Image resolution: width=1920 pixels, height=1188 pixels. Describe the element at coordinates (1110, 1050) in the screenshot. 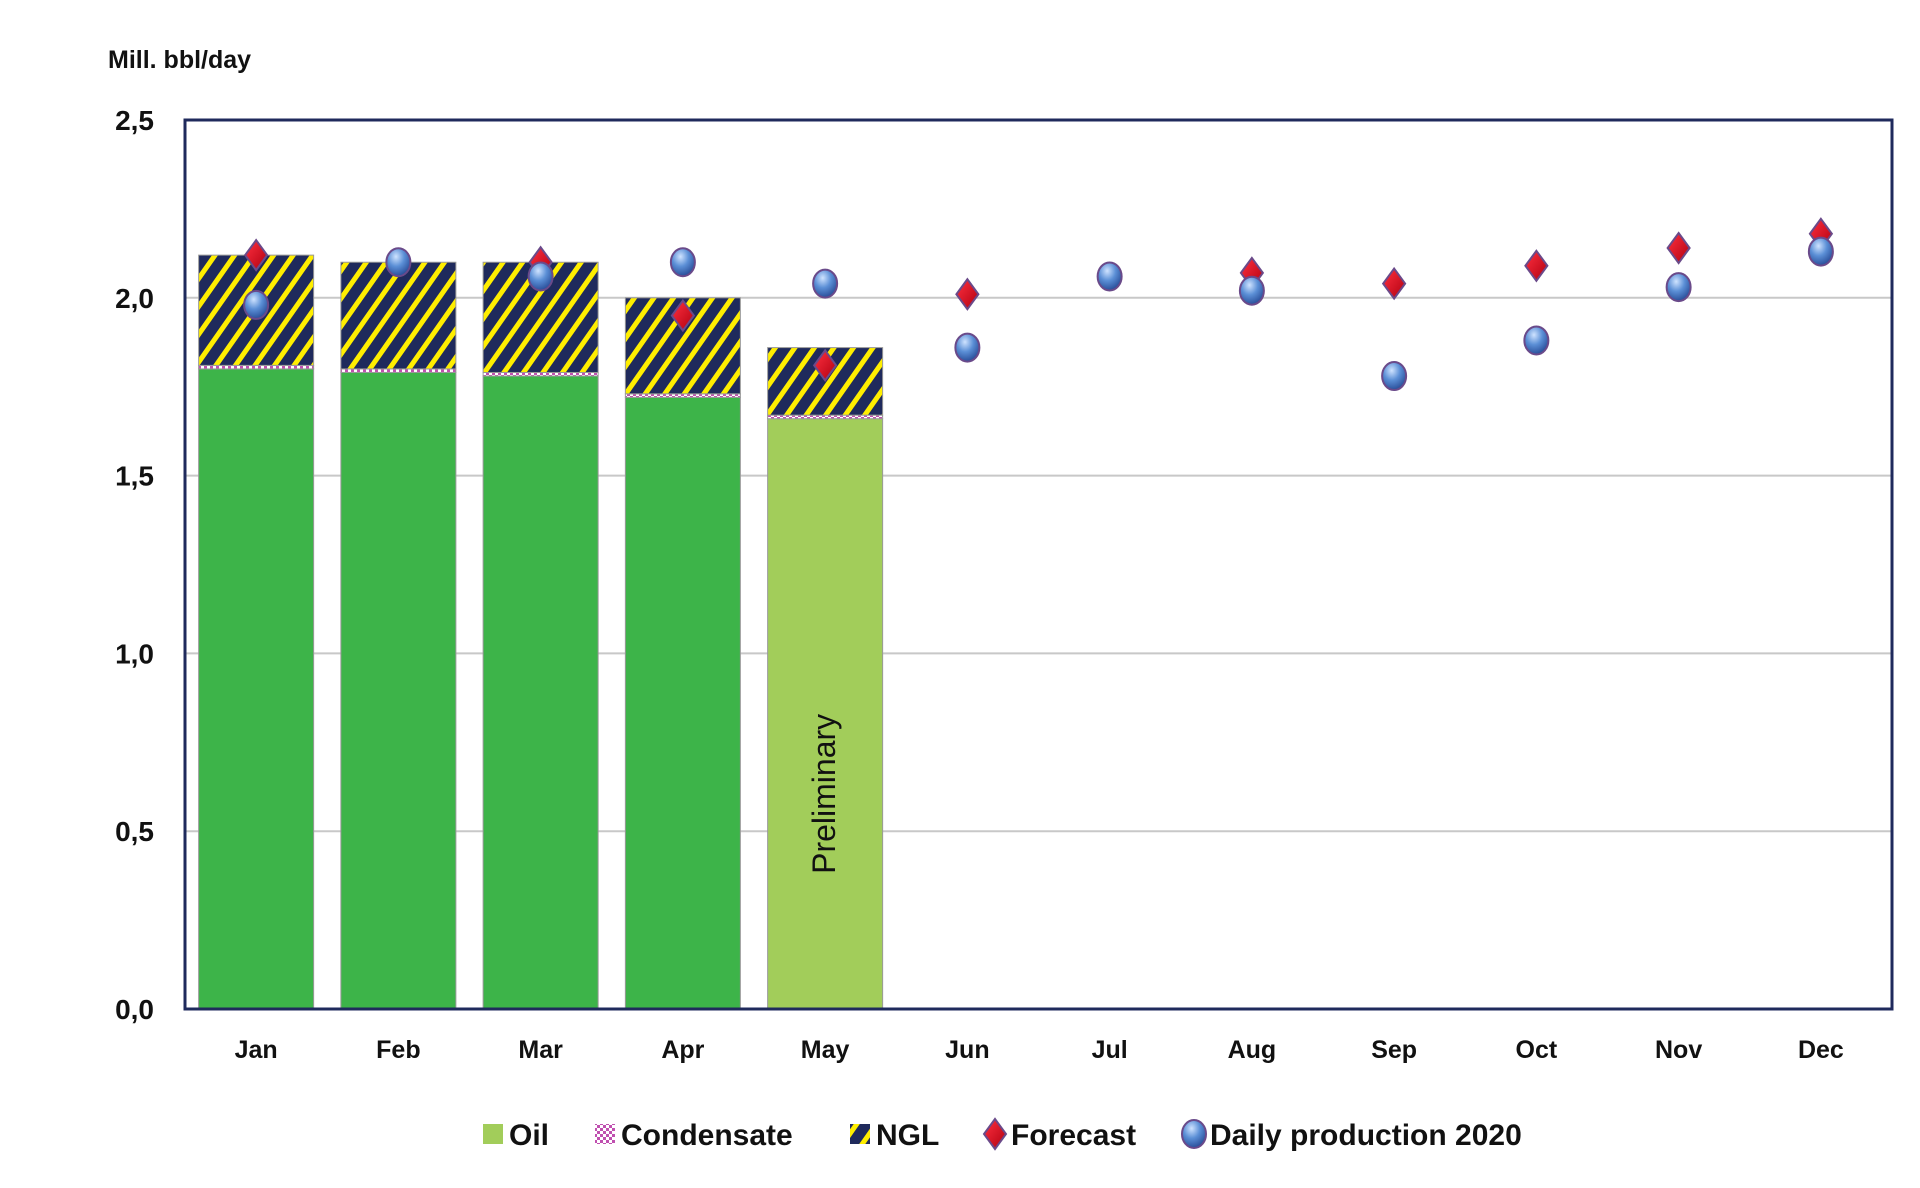

I see `x-tick-label: Jul` at that location.